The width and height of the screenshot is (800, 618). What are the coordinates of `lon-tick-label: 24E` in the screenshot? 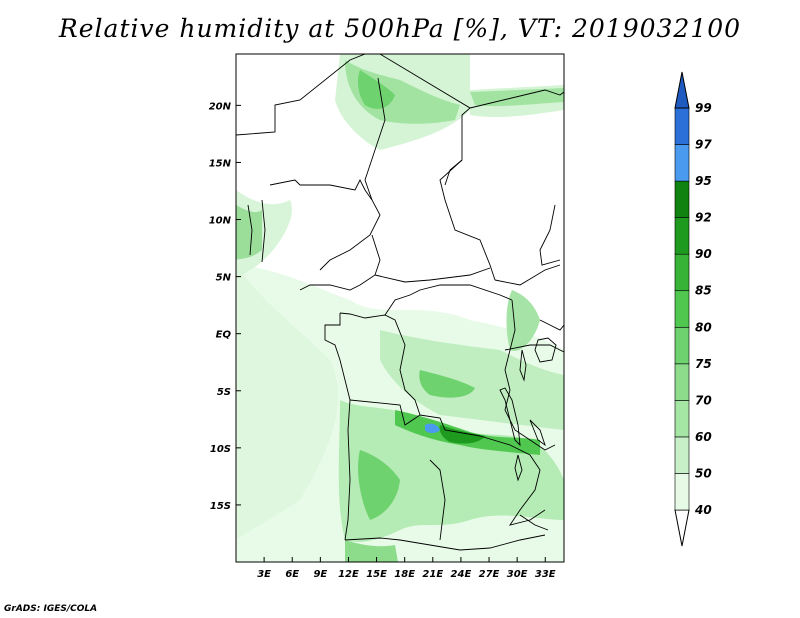 It's located at (461, 574).